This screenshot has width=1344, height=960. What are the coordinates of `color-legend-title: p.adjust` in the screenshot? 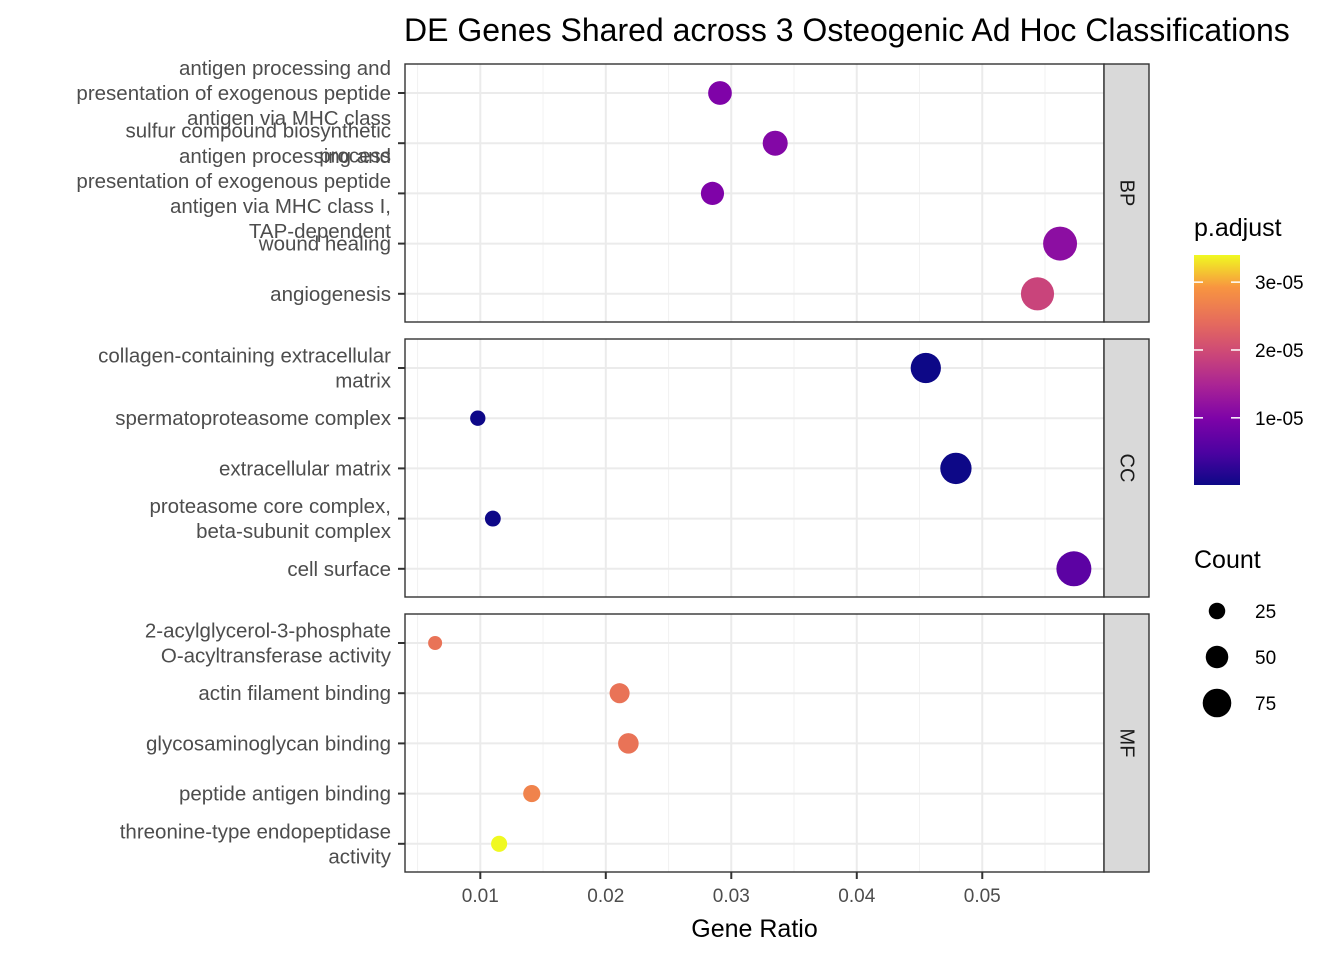 It's located at (1238, 228).